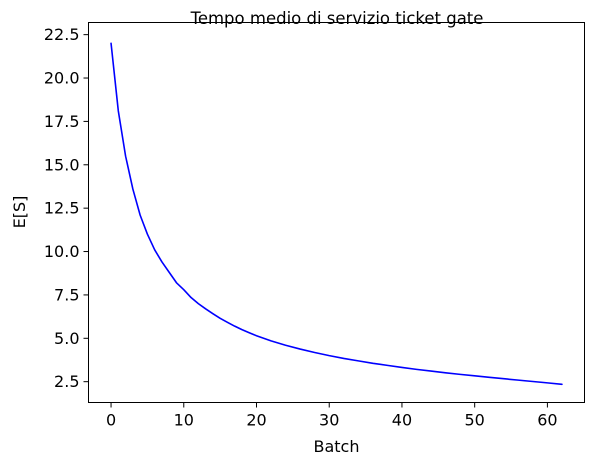 The width and height of the screenshot is (593, 466). I want to click on x-tick-label: 50, so click(475, 420).